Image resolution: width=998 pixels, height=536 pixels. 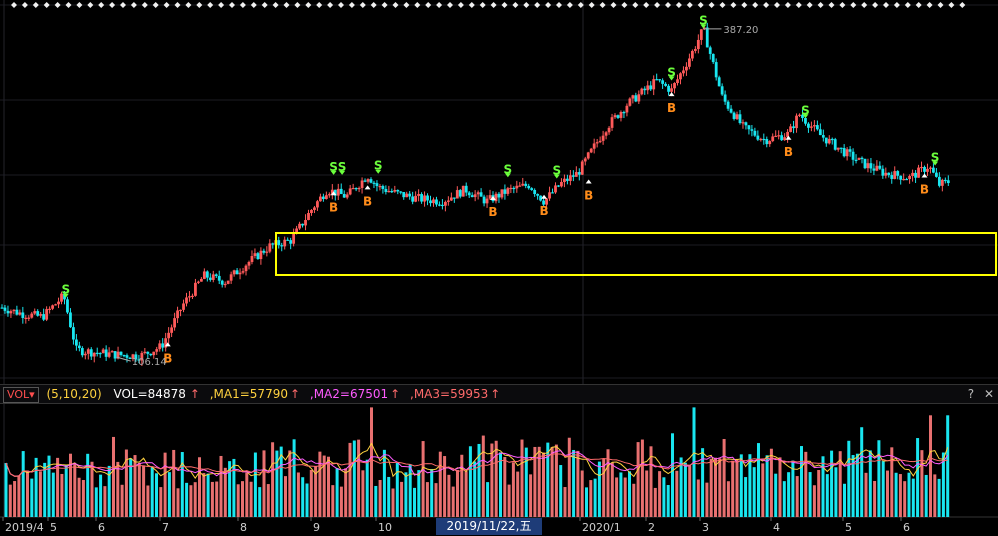 What do you see at coordinates (21, 395) in the screenshot?
I see `indicator-selector: VOL▾` at bounding box center [21, 395].